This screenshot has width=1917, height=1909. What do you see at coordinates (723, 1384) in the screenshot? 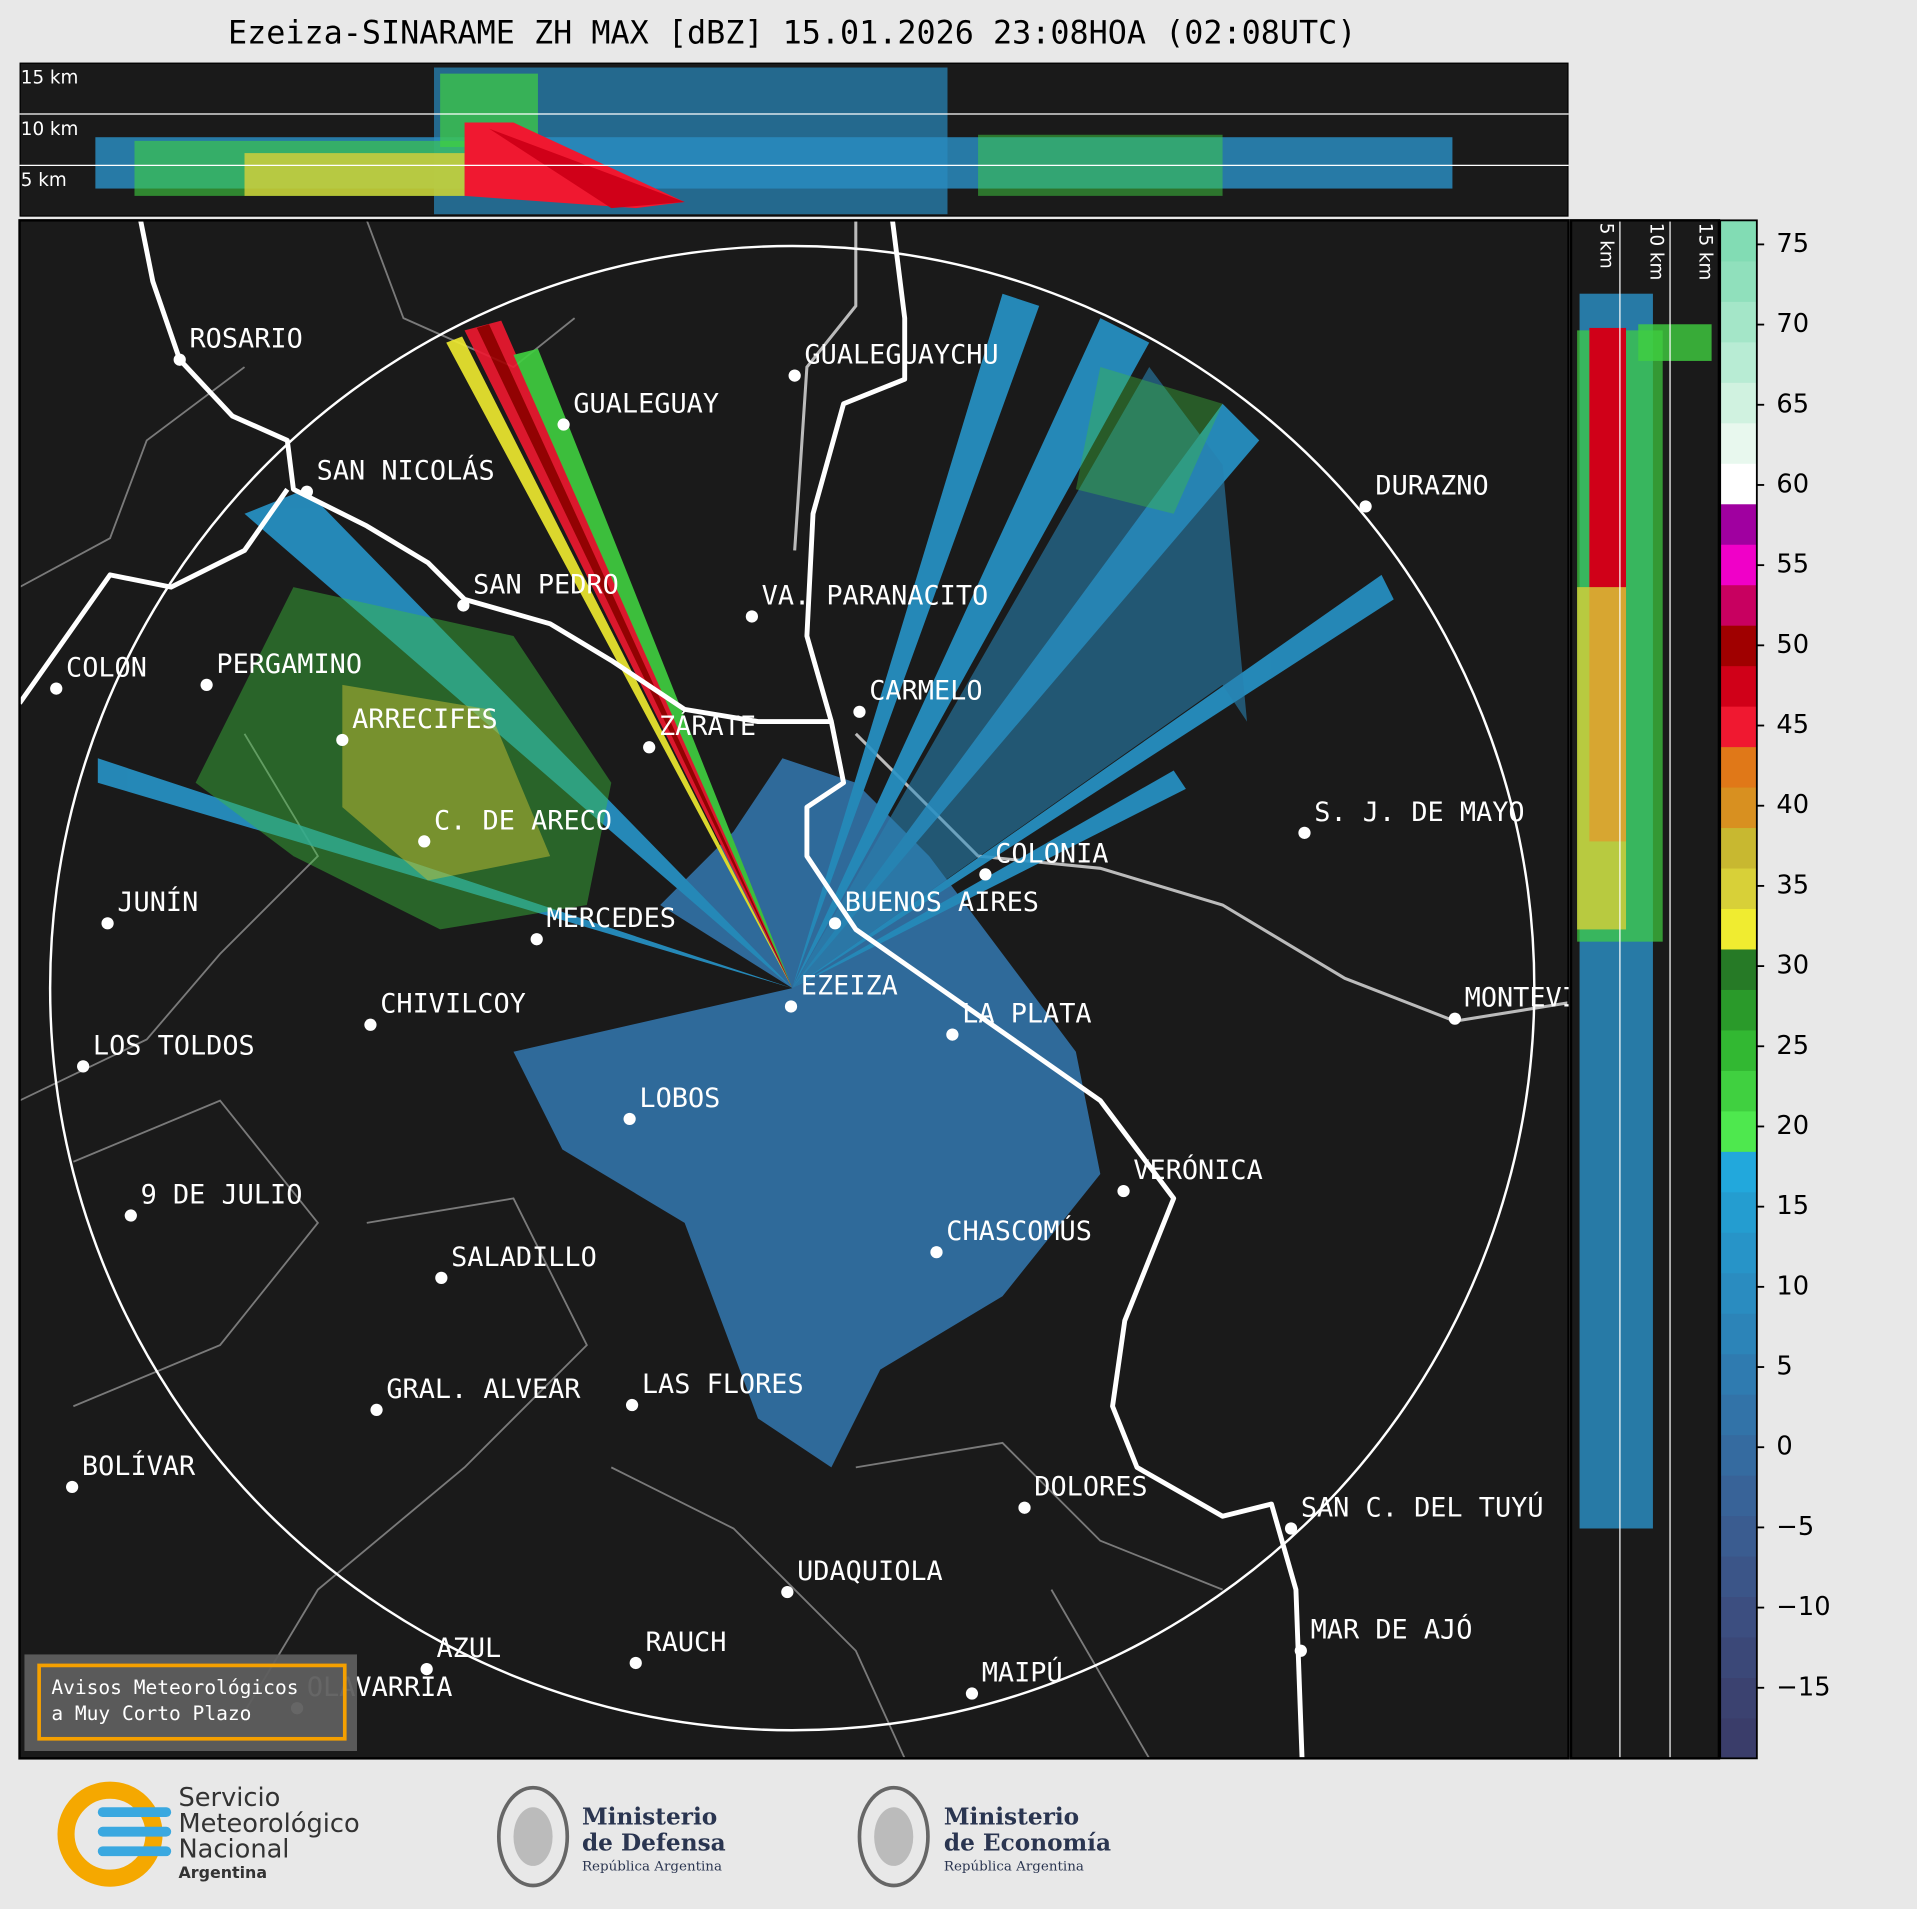
I see `city-label: LAS FLORES` at bounding box center [723, 1384].